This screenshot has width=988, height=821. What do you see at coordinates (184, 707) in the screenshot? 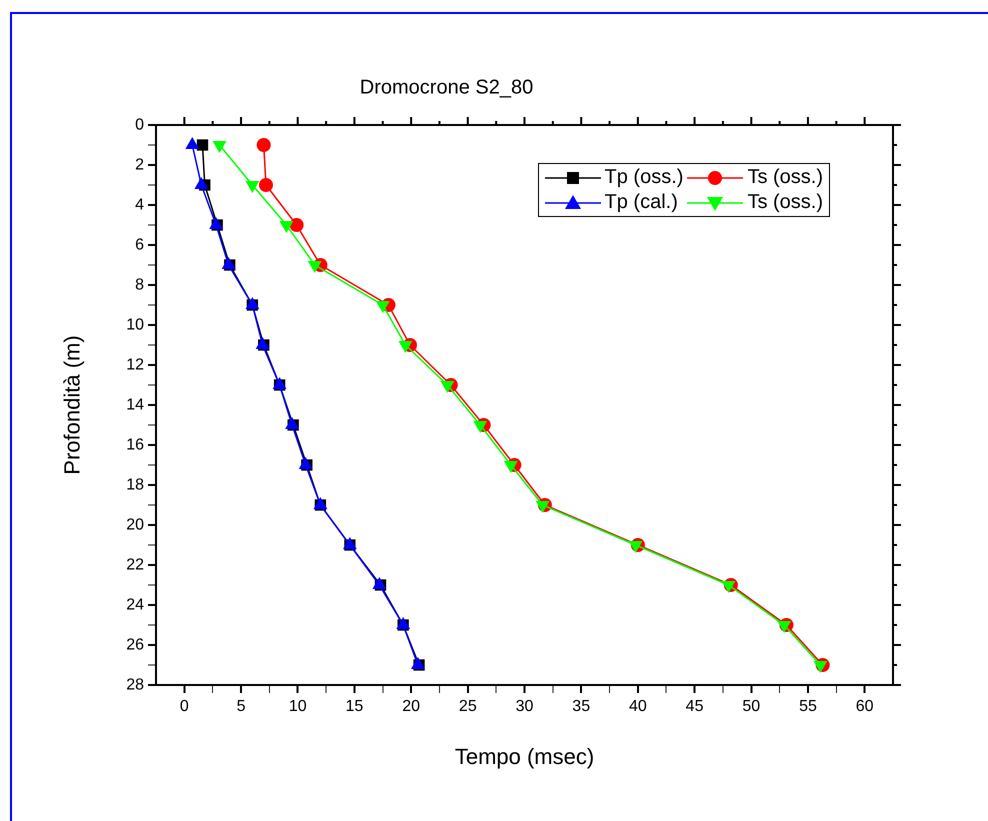
I see `x-tick-label: 0` at bounding box center [184, 707].